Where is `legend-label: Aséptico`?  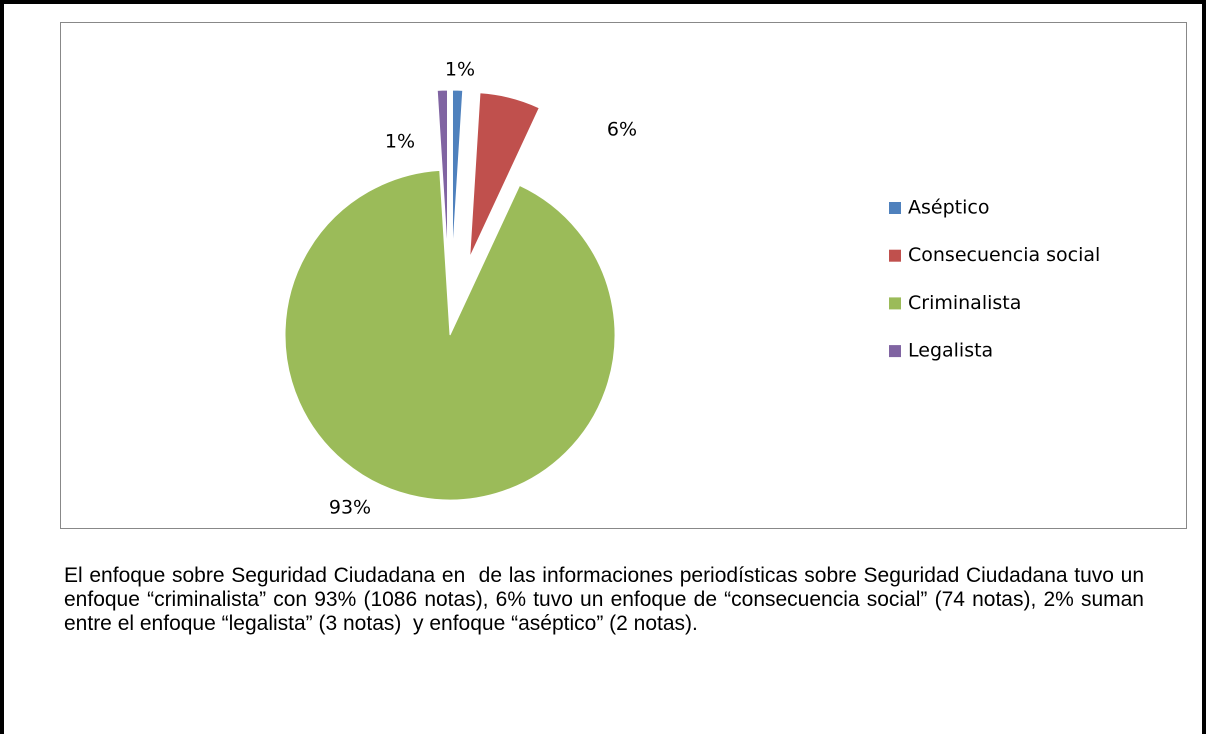 legend-label: Aséptico is located at coordinates (948, 208).